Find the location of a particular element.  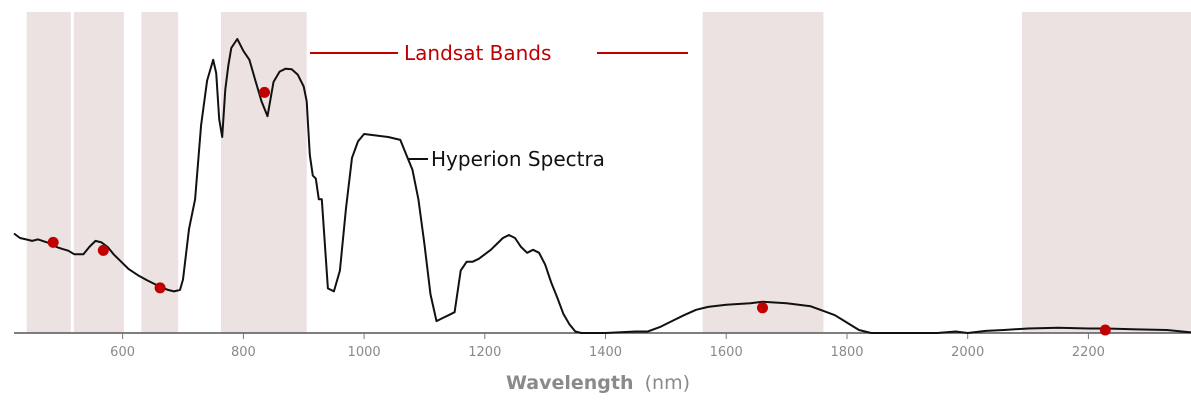

hyperion-annotation-label: Hyperion Spectra is located at coordinates (518, 159).